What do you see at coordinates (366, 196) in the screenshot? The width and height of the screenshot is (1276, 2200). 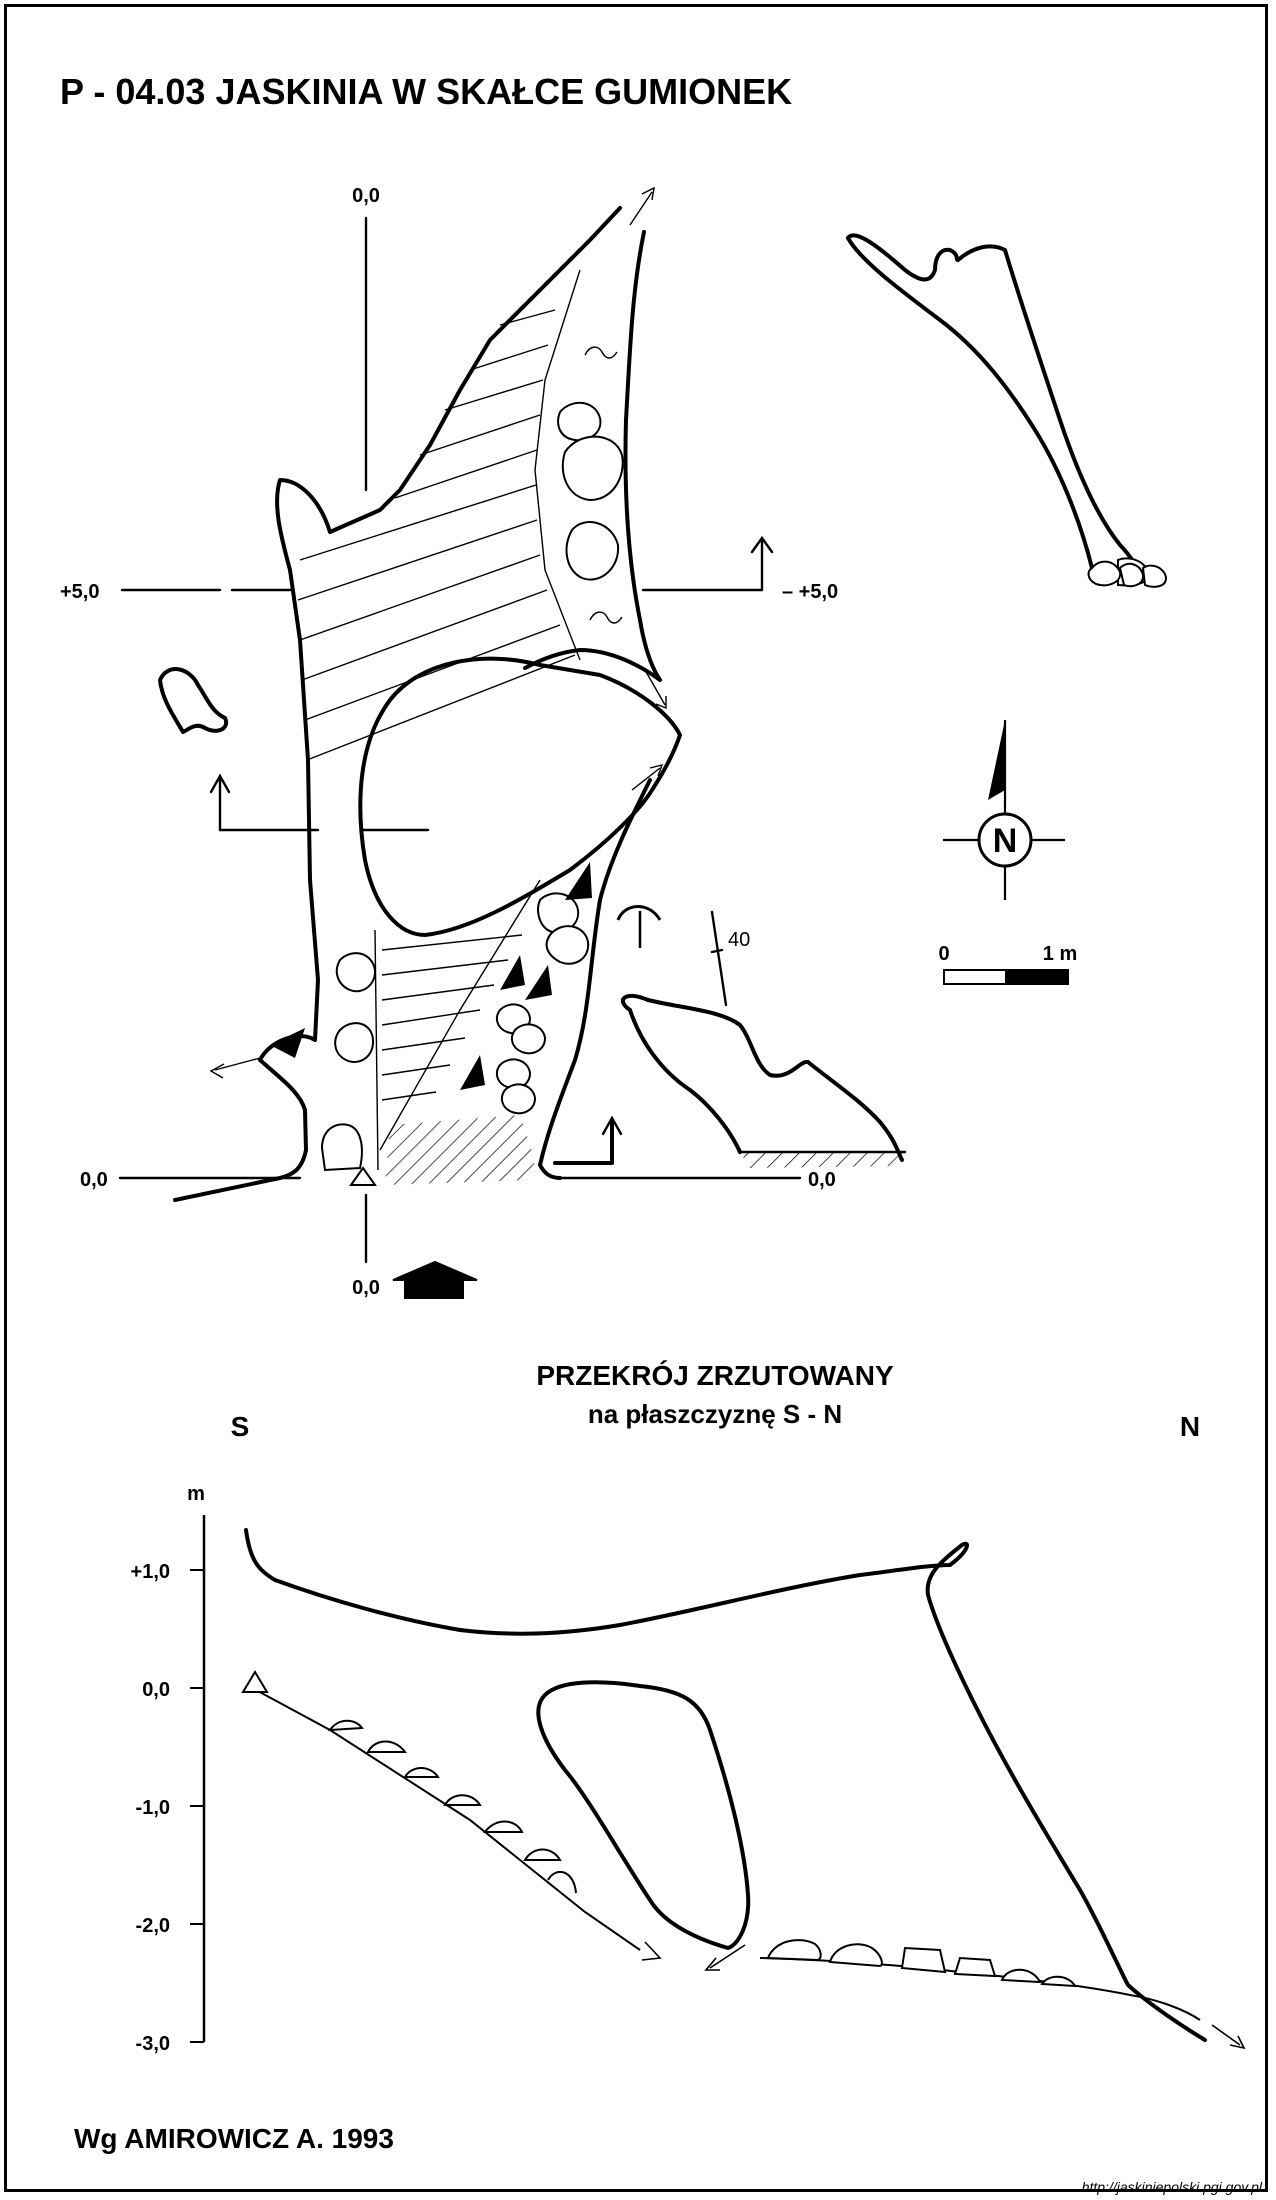 I see `top-zero-label: 0,0` at bounding box center [366, 196].